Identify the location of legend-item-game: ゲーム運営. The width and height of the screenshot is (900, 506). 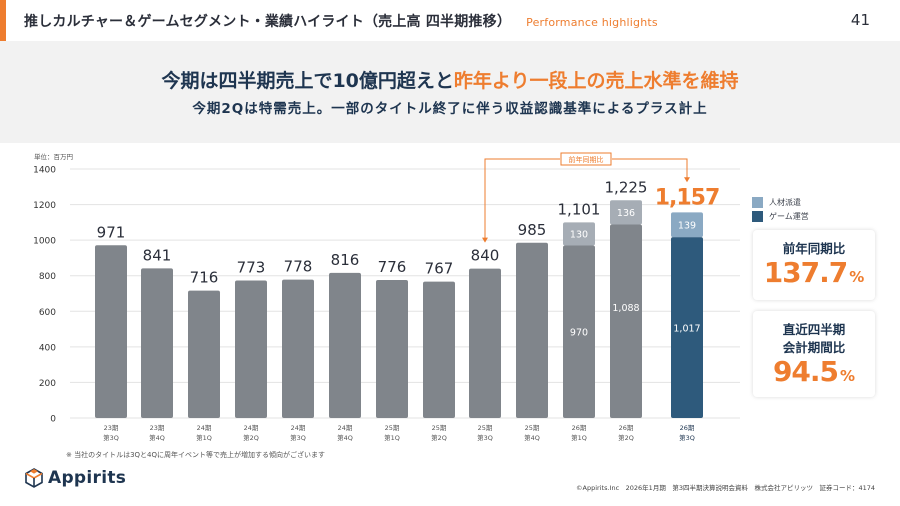
(780, 216).